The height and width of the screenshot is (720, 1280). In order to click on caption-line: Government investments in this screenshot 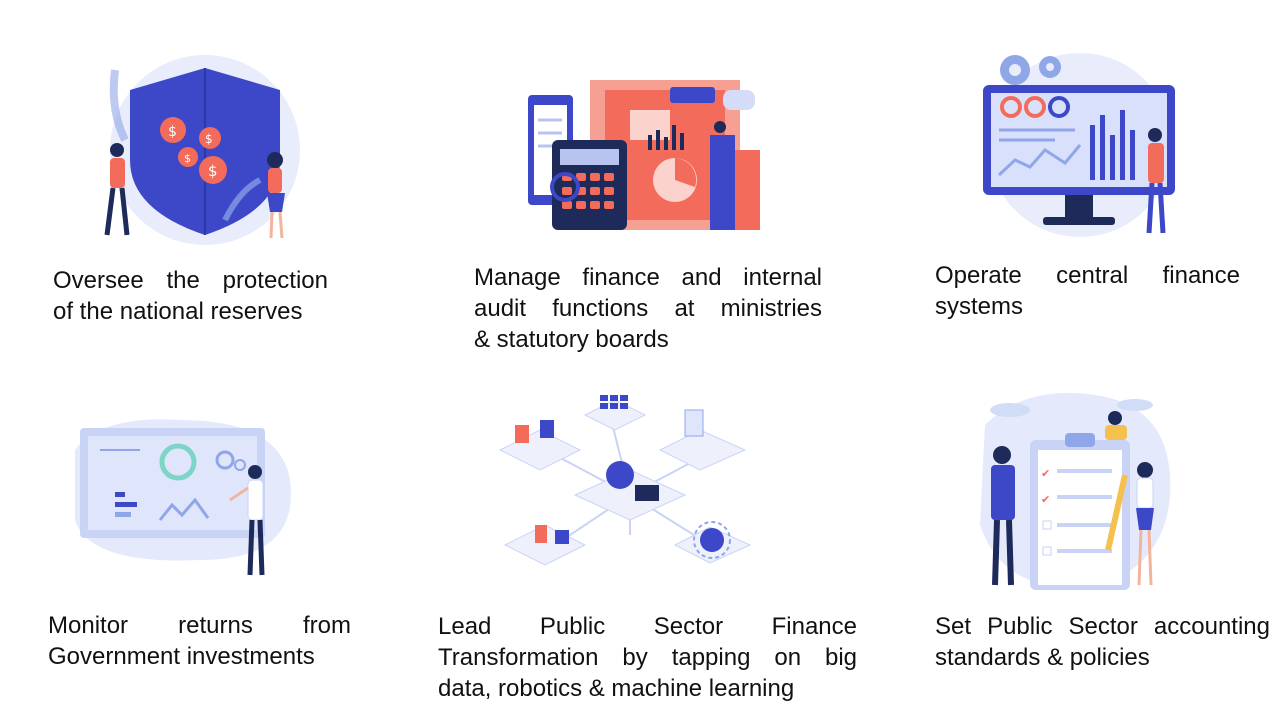, I will do `click(181, 656)`.